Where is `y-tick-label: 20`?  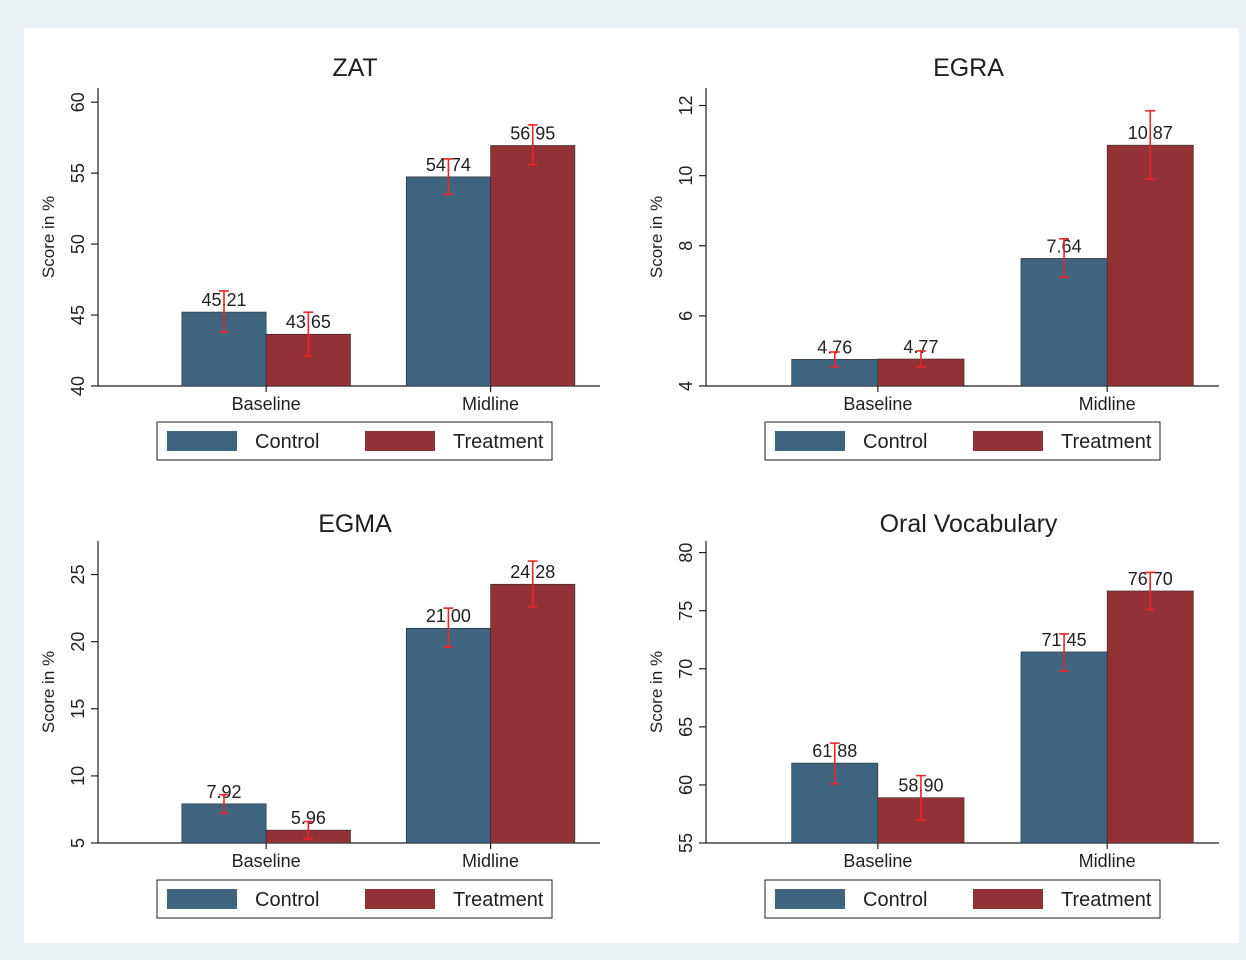 y-tick-label: 20 is located at coordinates (78, 642).